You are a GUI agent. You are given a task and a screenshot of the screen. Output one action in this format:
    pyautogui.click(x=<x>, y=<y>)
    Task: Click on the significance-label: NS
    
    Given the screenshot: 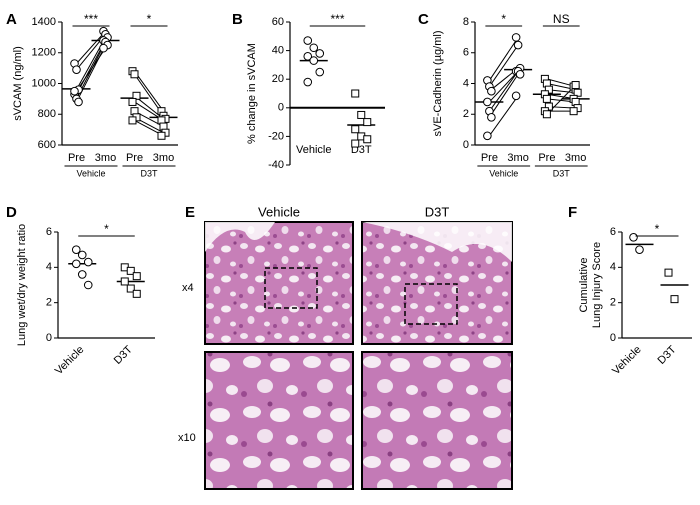 What is the action you would take?
    pyautogui.click(x=561, y=19)
    